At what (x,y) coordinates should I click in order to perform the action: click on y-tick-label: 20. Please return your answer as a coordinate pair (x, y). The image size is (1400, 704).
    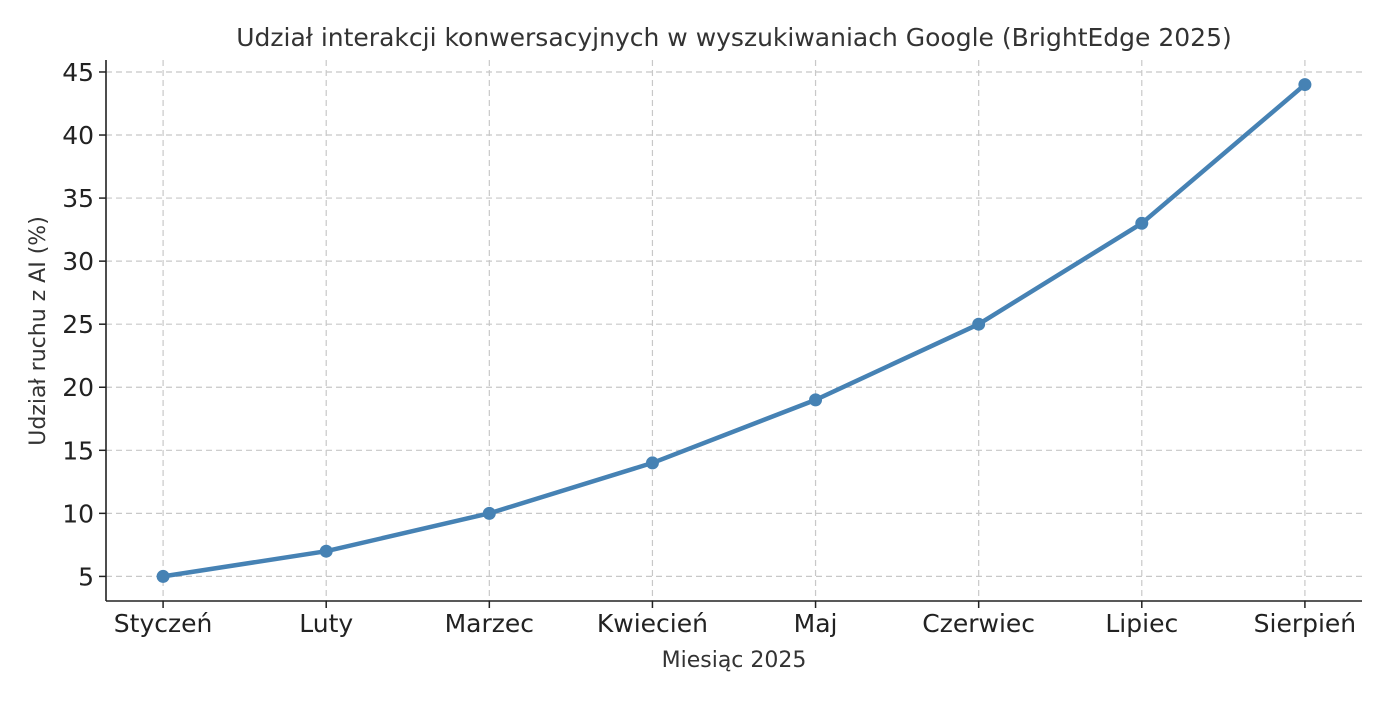
    Looking at the image, I should click on (78, 387).